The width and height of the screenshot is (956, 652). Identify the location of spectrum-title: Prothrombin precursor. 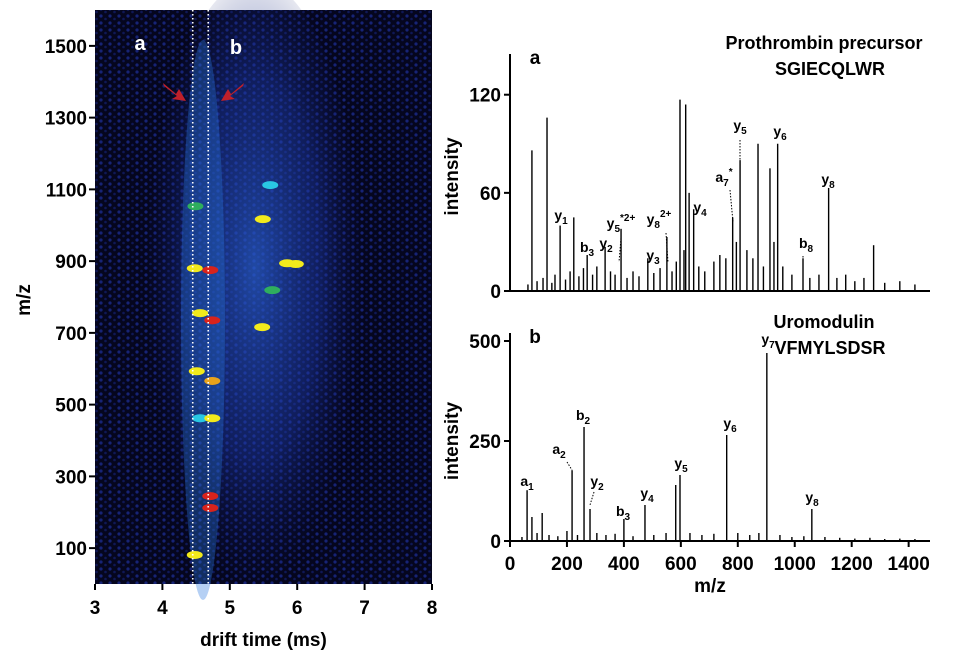
(823, 43).